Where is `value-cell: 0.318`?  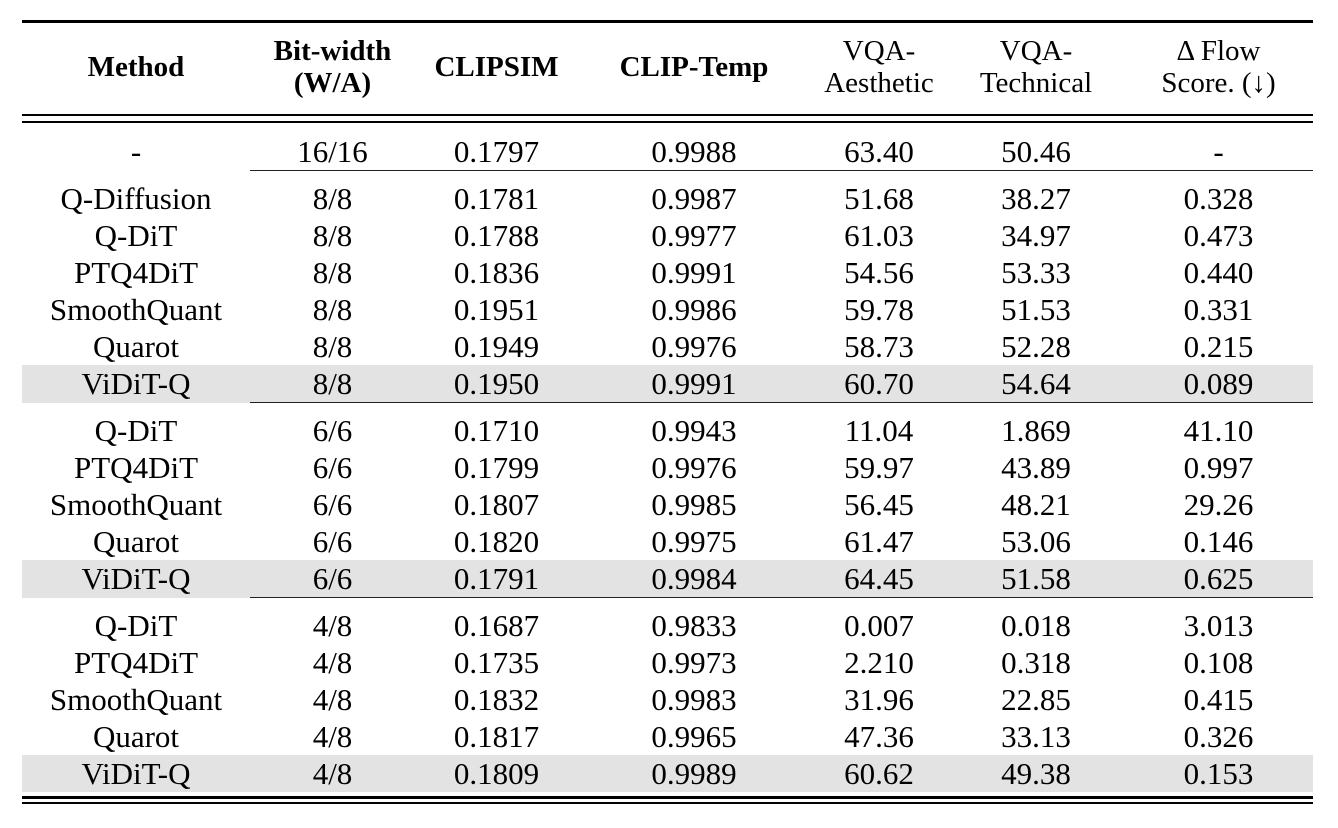
value-cell: 0.318 is located at coordinates (1036, 662).